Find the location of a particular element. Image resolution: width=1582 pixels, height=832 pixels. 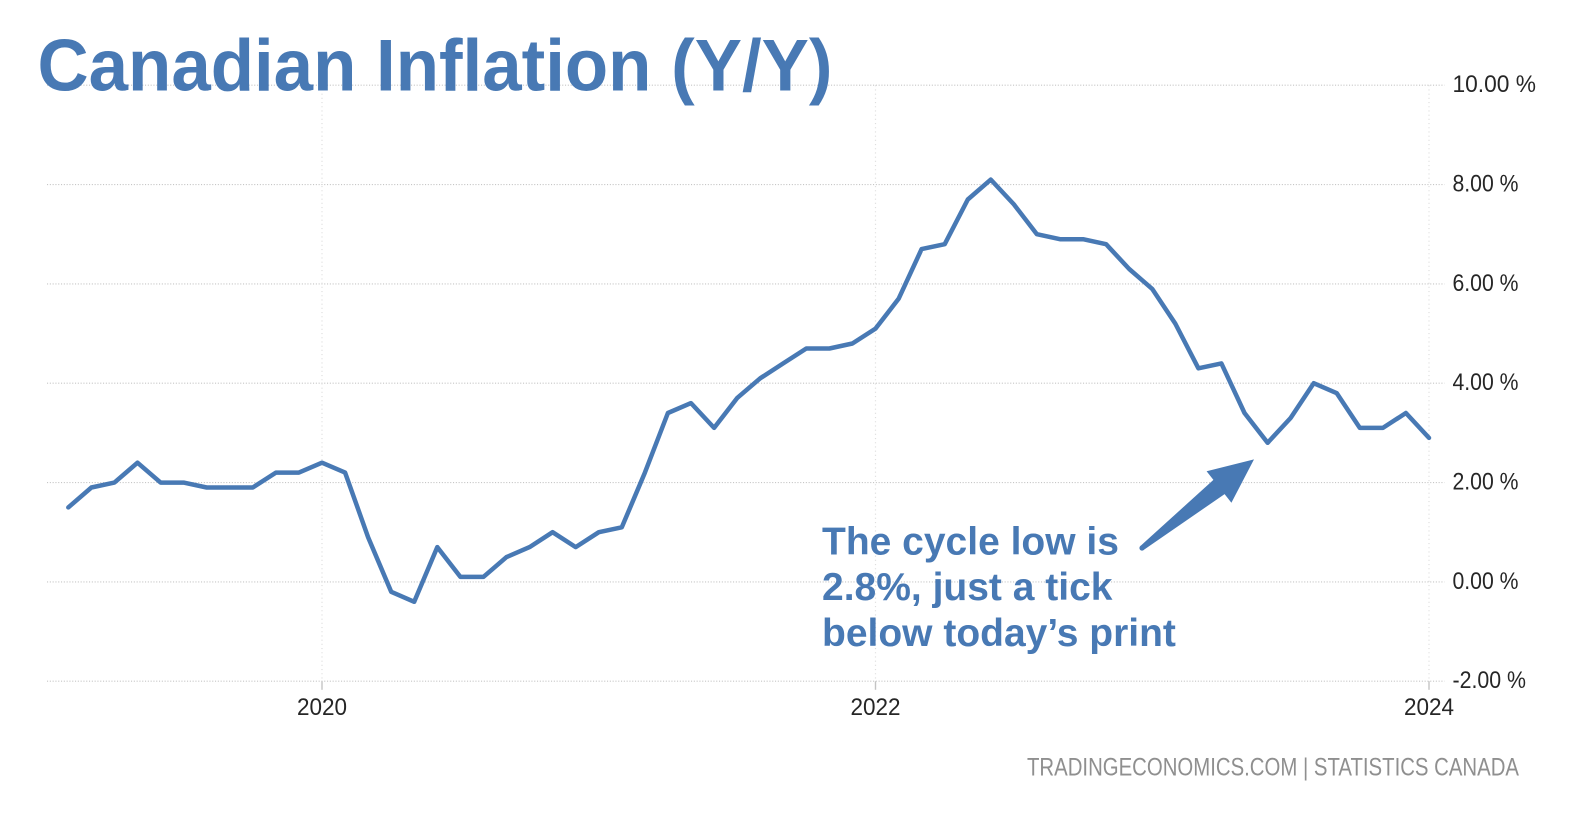

svg-text:TRADINGECONOMICS.COM | STATIST: TRADINGECONOMICS.COM | STATISTICS CANADA is located at coordinates (1273, 768).